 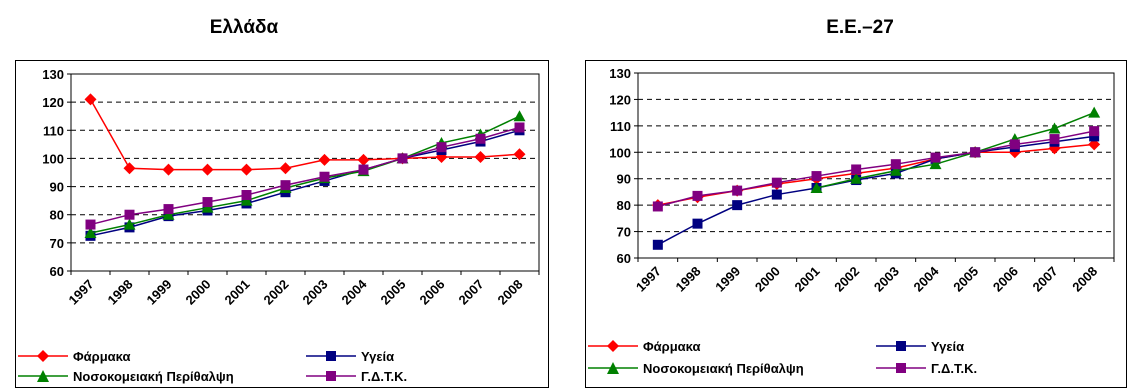 I want to click on legend-item-gdtk: Γ.Δ.Τ.Κ., so click(x=356, y=376).